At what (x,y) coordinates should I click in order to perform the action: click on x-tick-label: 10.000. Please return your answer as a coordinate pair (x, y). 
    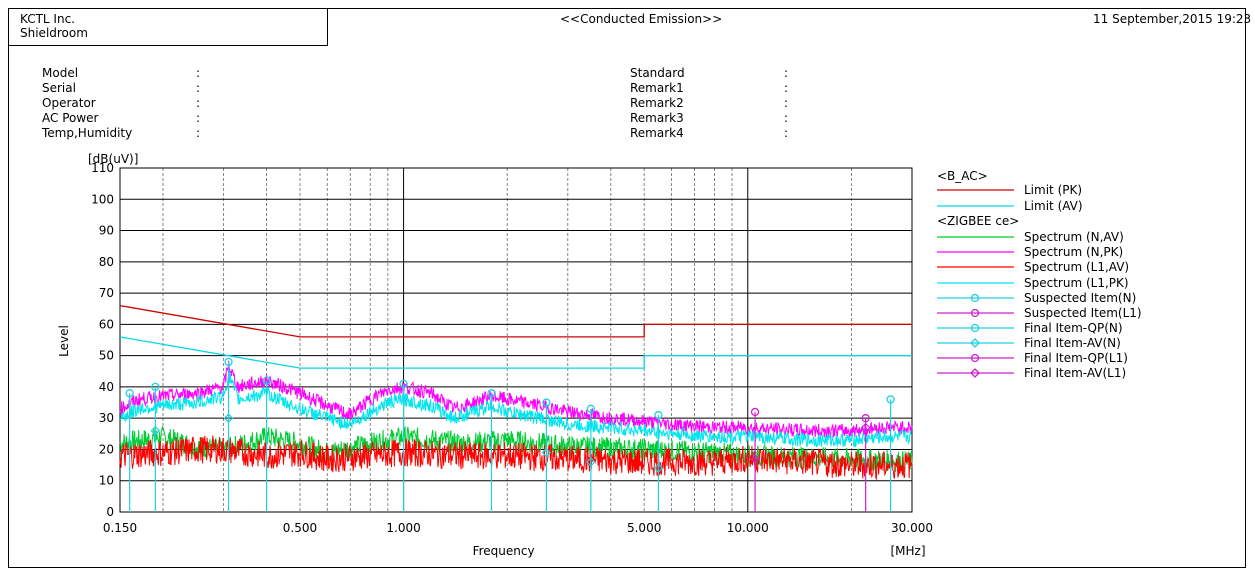
    Looking at the image, I should click on (748, 528).